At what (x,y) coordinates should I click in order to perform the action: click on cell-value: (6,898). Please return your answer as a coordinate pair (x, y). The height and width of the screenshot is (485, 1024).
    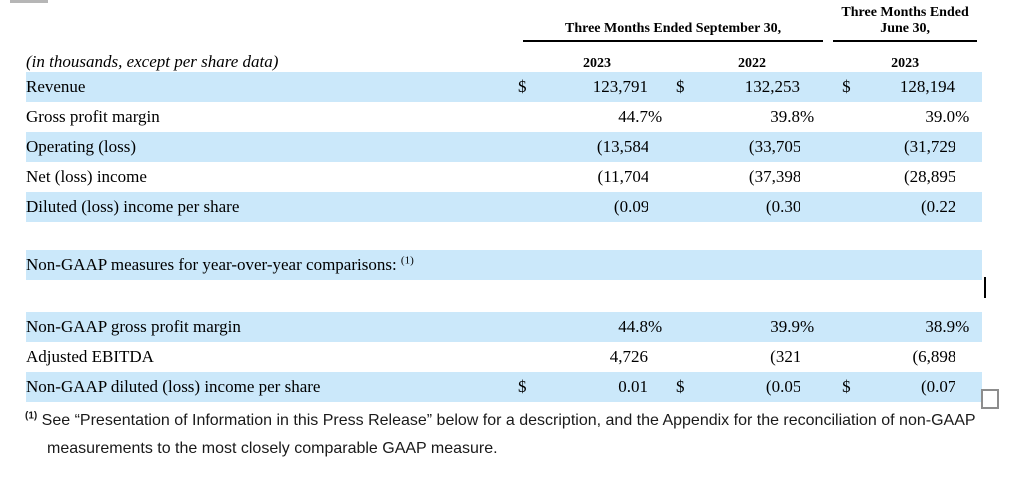
    Looking at the image, I should click on (906, 357).